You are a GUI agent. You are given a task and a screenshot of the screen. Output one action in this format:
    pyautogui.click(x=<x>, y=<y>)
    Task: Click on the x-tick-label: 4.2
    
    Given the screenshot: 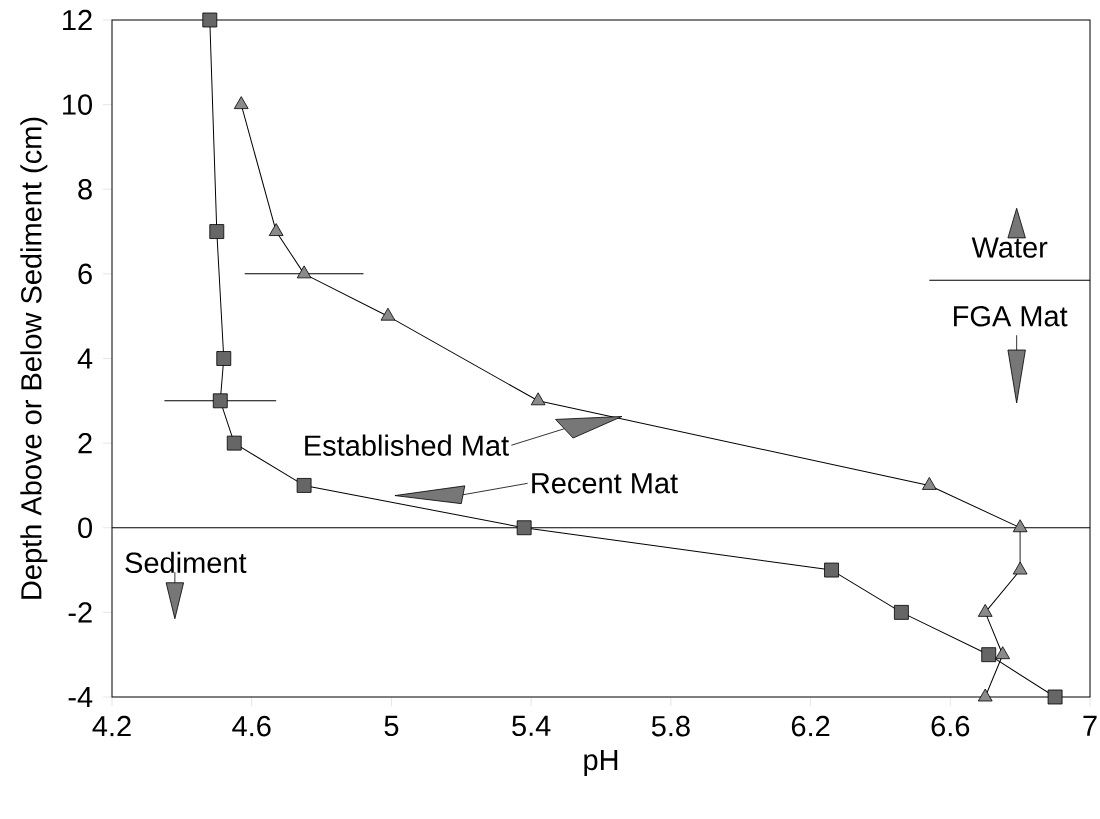 What is the action you would take?
    pyautogui.click(x=111, y=726)
    